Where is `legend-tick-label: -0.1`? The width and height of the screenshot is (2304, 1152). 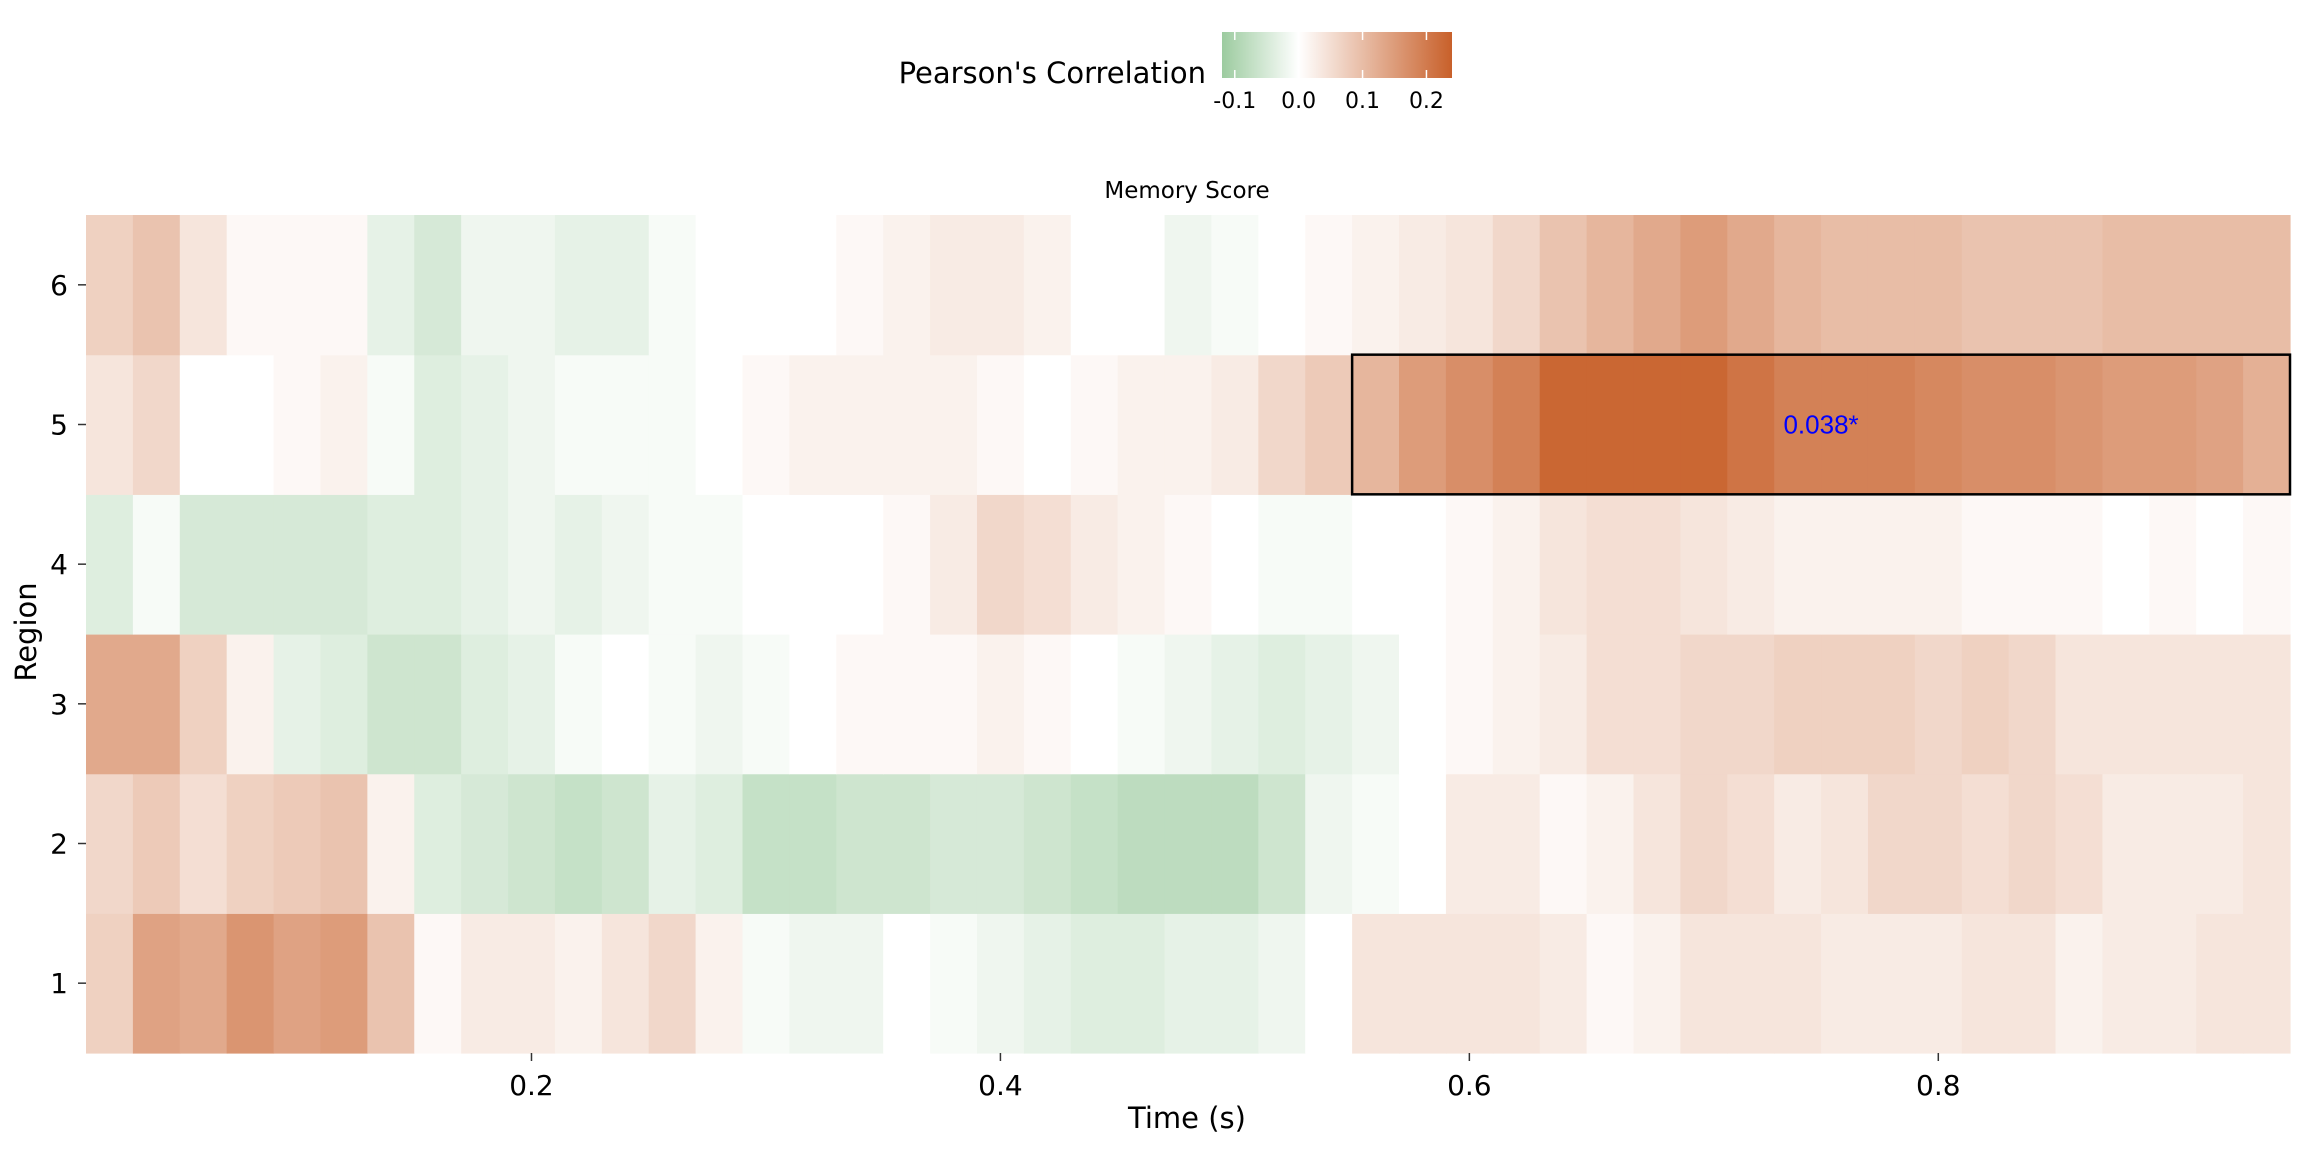 legend-tick-label: -0.1 is located at coordinates (1234, 101).